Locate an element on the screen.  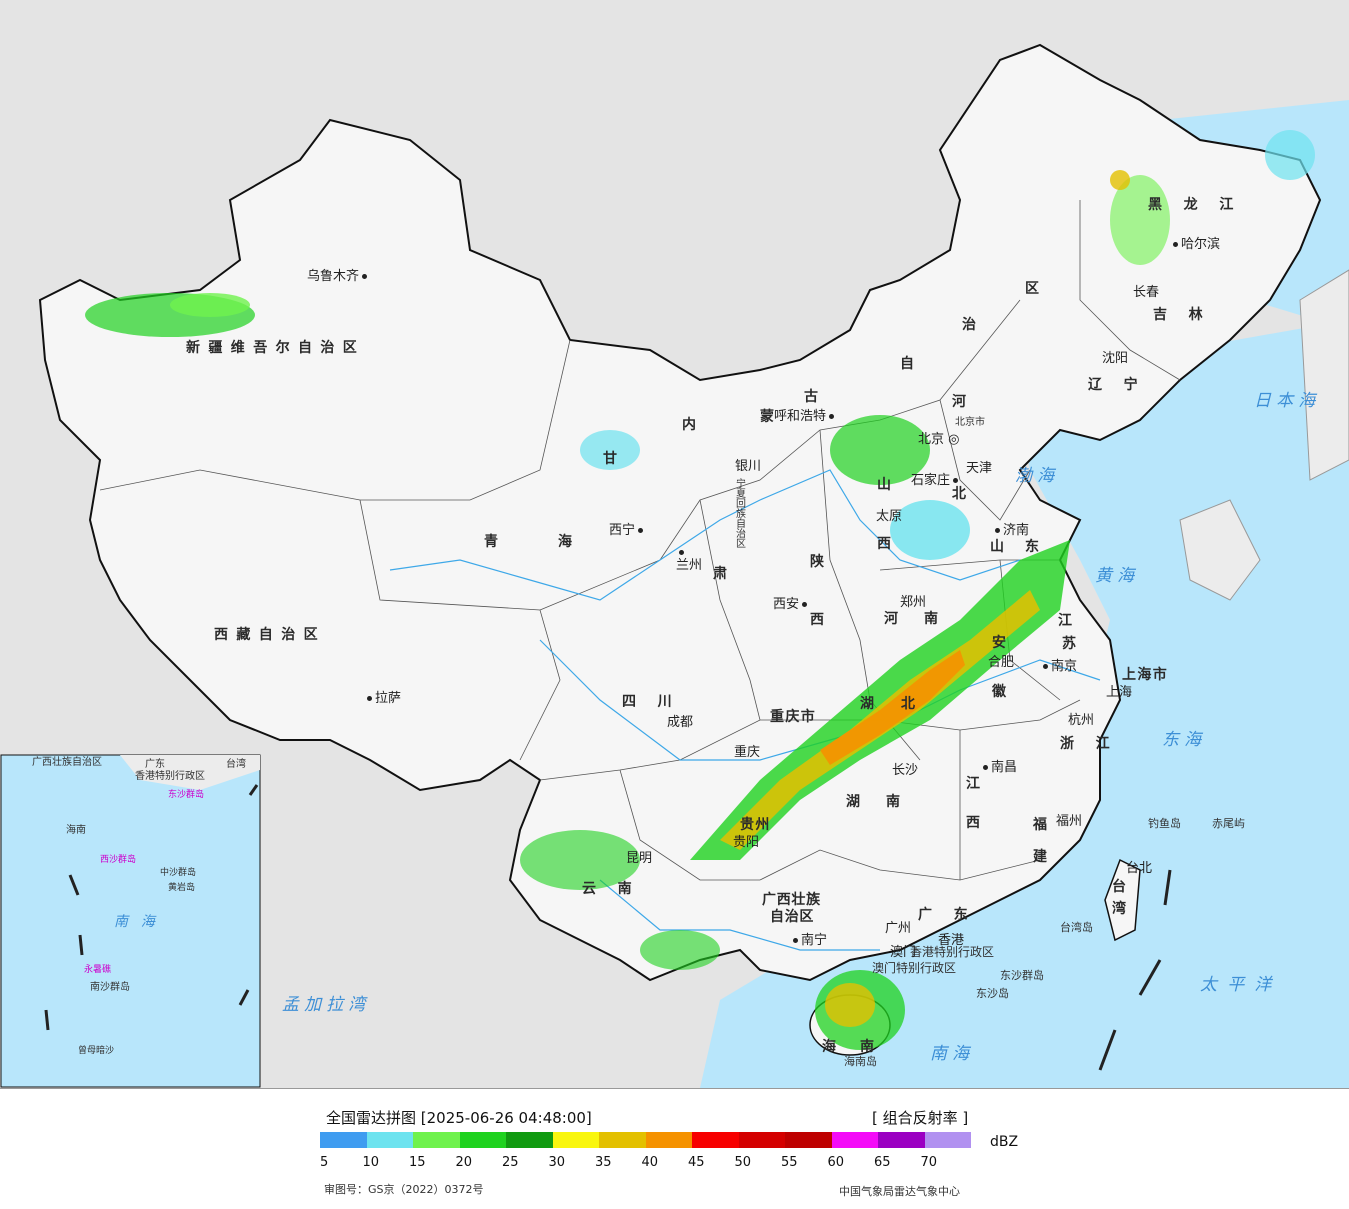
scale-tick-label: 65 is located at coordinates (882, 1162).